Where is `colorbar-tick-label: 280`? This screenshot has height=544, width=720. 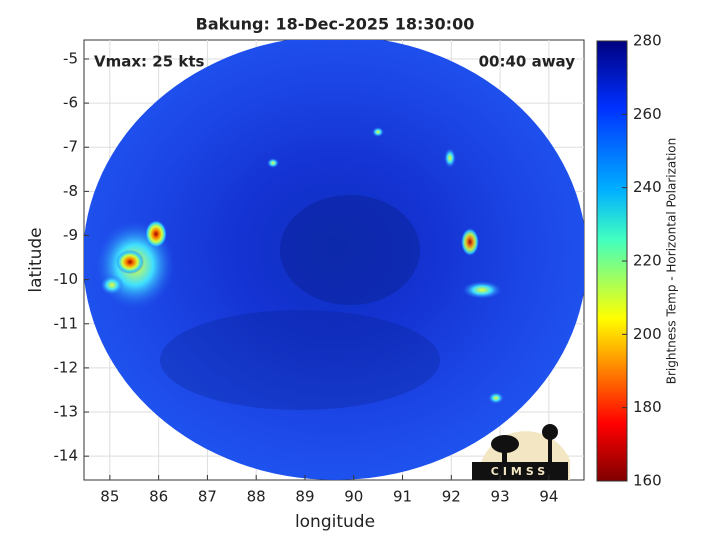 colorbar-tick-label: 280 is located at coordinates (647, 41).